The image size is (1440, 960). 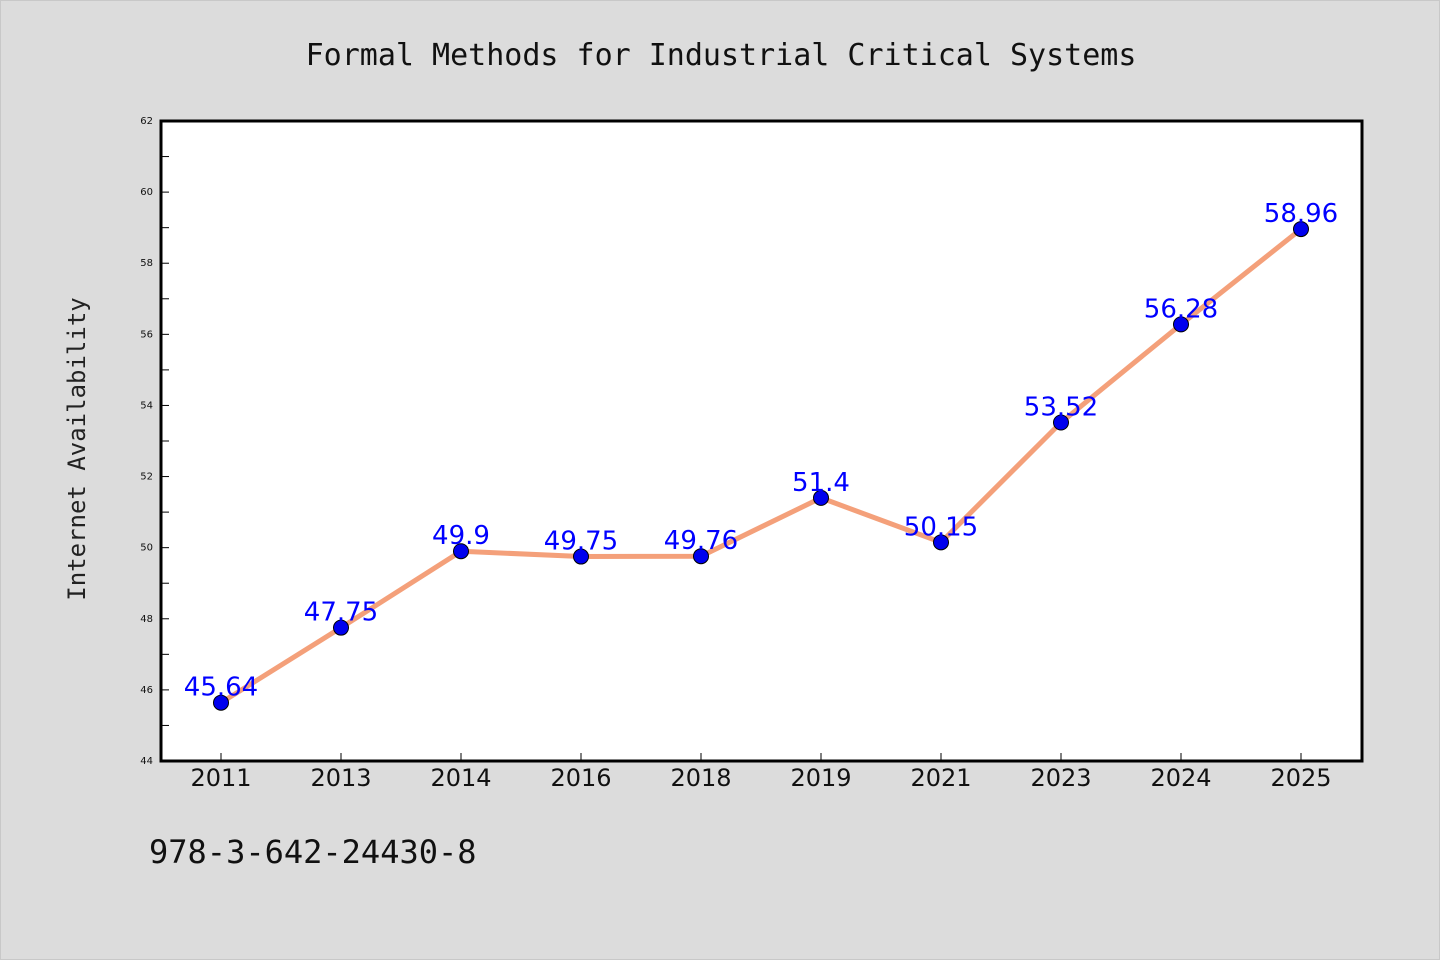 I want to click on x-tick-label: 2021, so click(x=940, y=778).